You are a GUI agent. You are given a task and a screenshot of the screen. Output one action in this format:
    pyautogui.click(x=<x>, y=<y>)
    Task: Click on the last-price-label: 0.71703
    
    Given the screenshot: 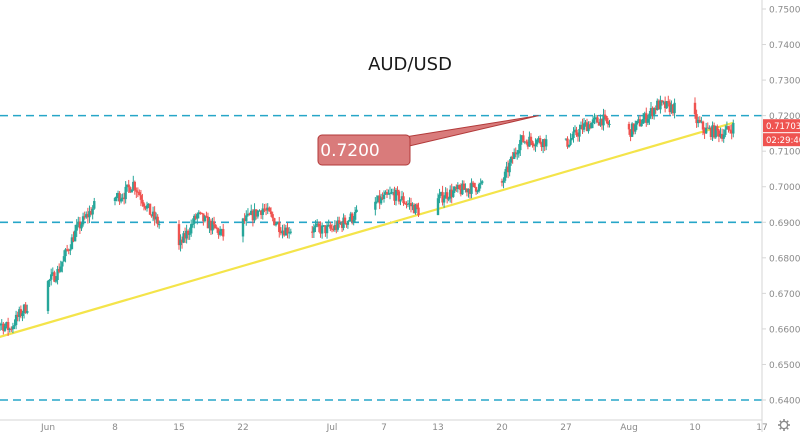 What is the action you would take?
    pyautogui.click(x=783, y=127)
    